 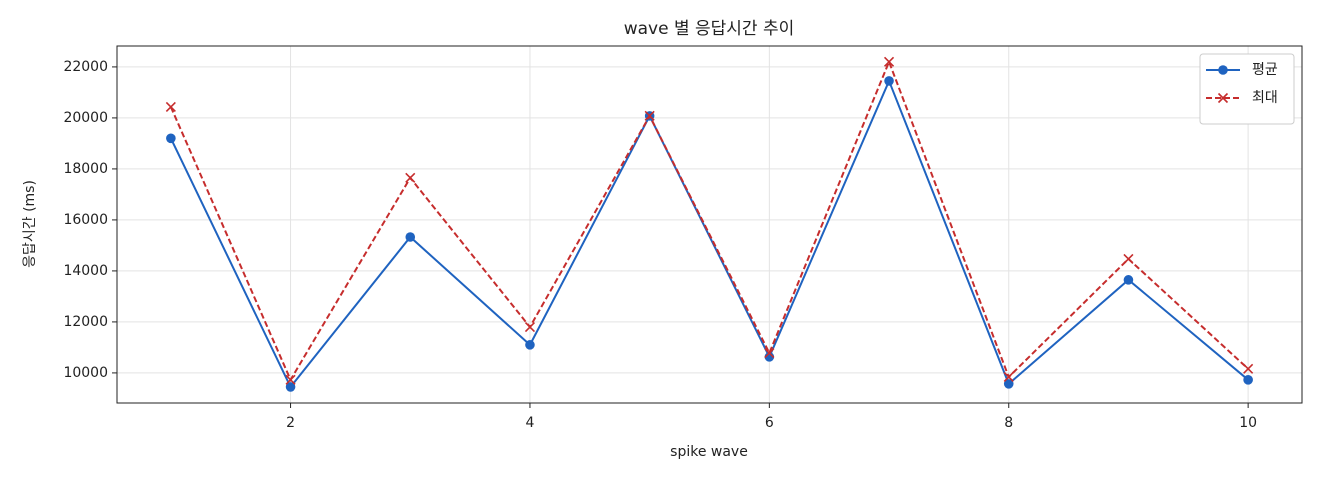 What do you see at coordinates (85, 67) in the screenshot?
I see `y-tick-label: 22000` at bounding box center [85, 67].